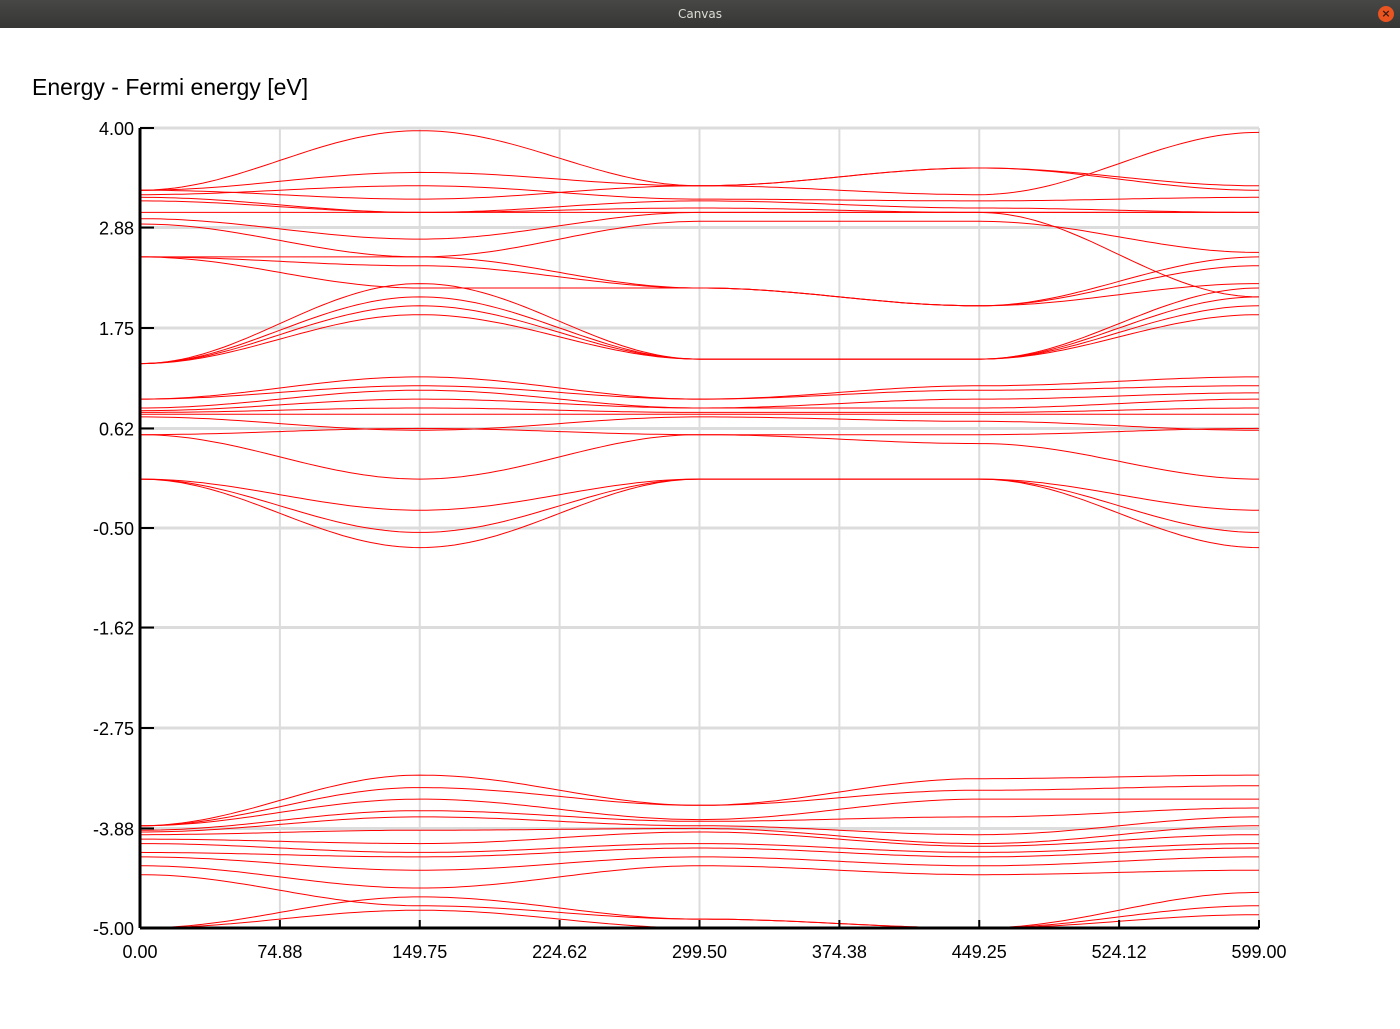 Image resolution: width=1400 pixels, height=1029 pixels. Describe the element at coordinates (1119, 952) in the screenshot. I see `x-tick-label: 524.12` at that location.